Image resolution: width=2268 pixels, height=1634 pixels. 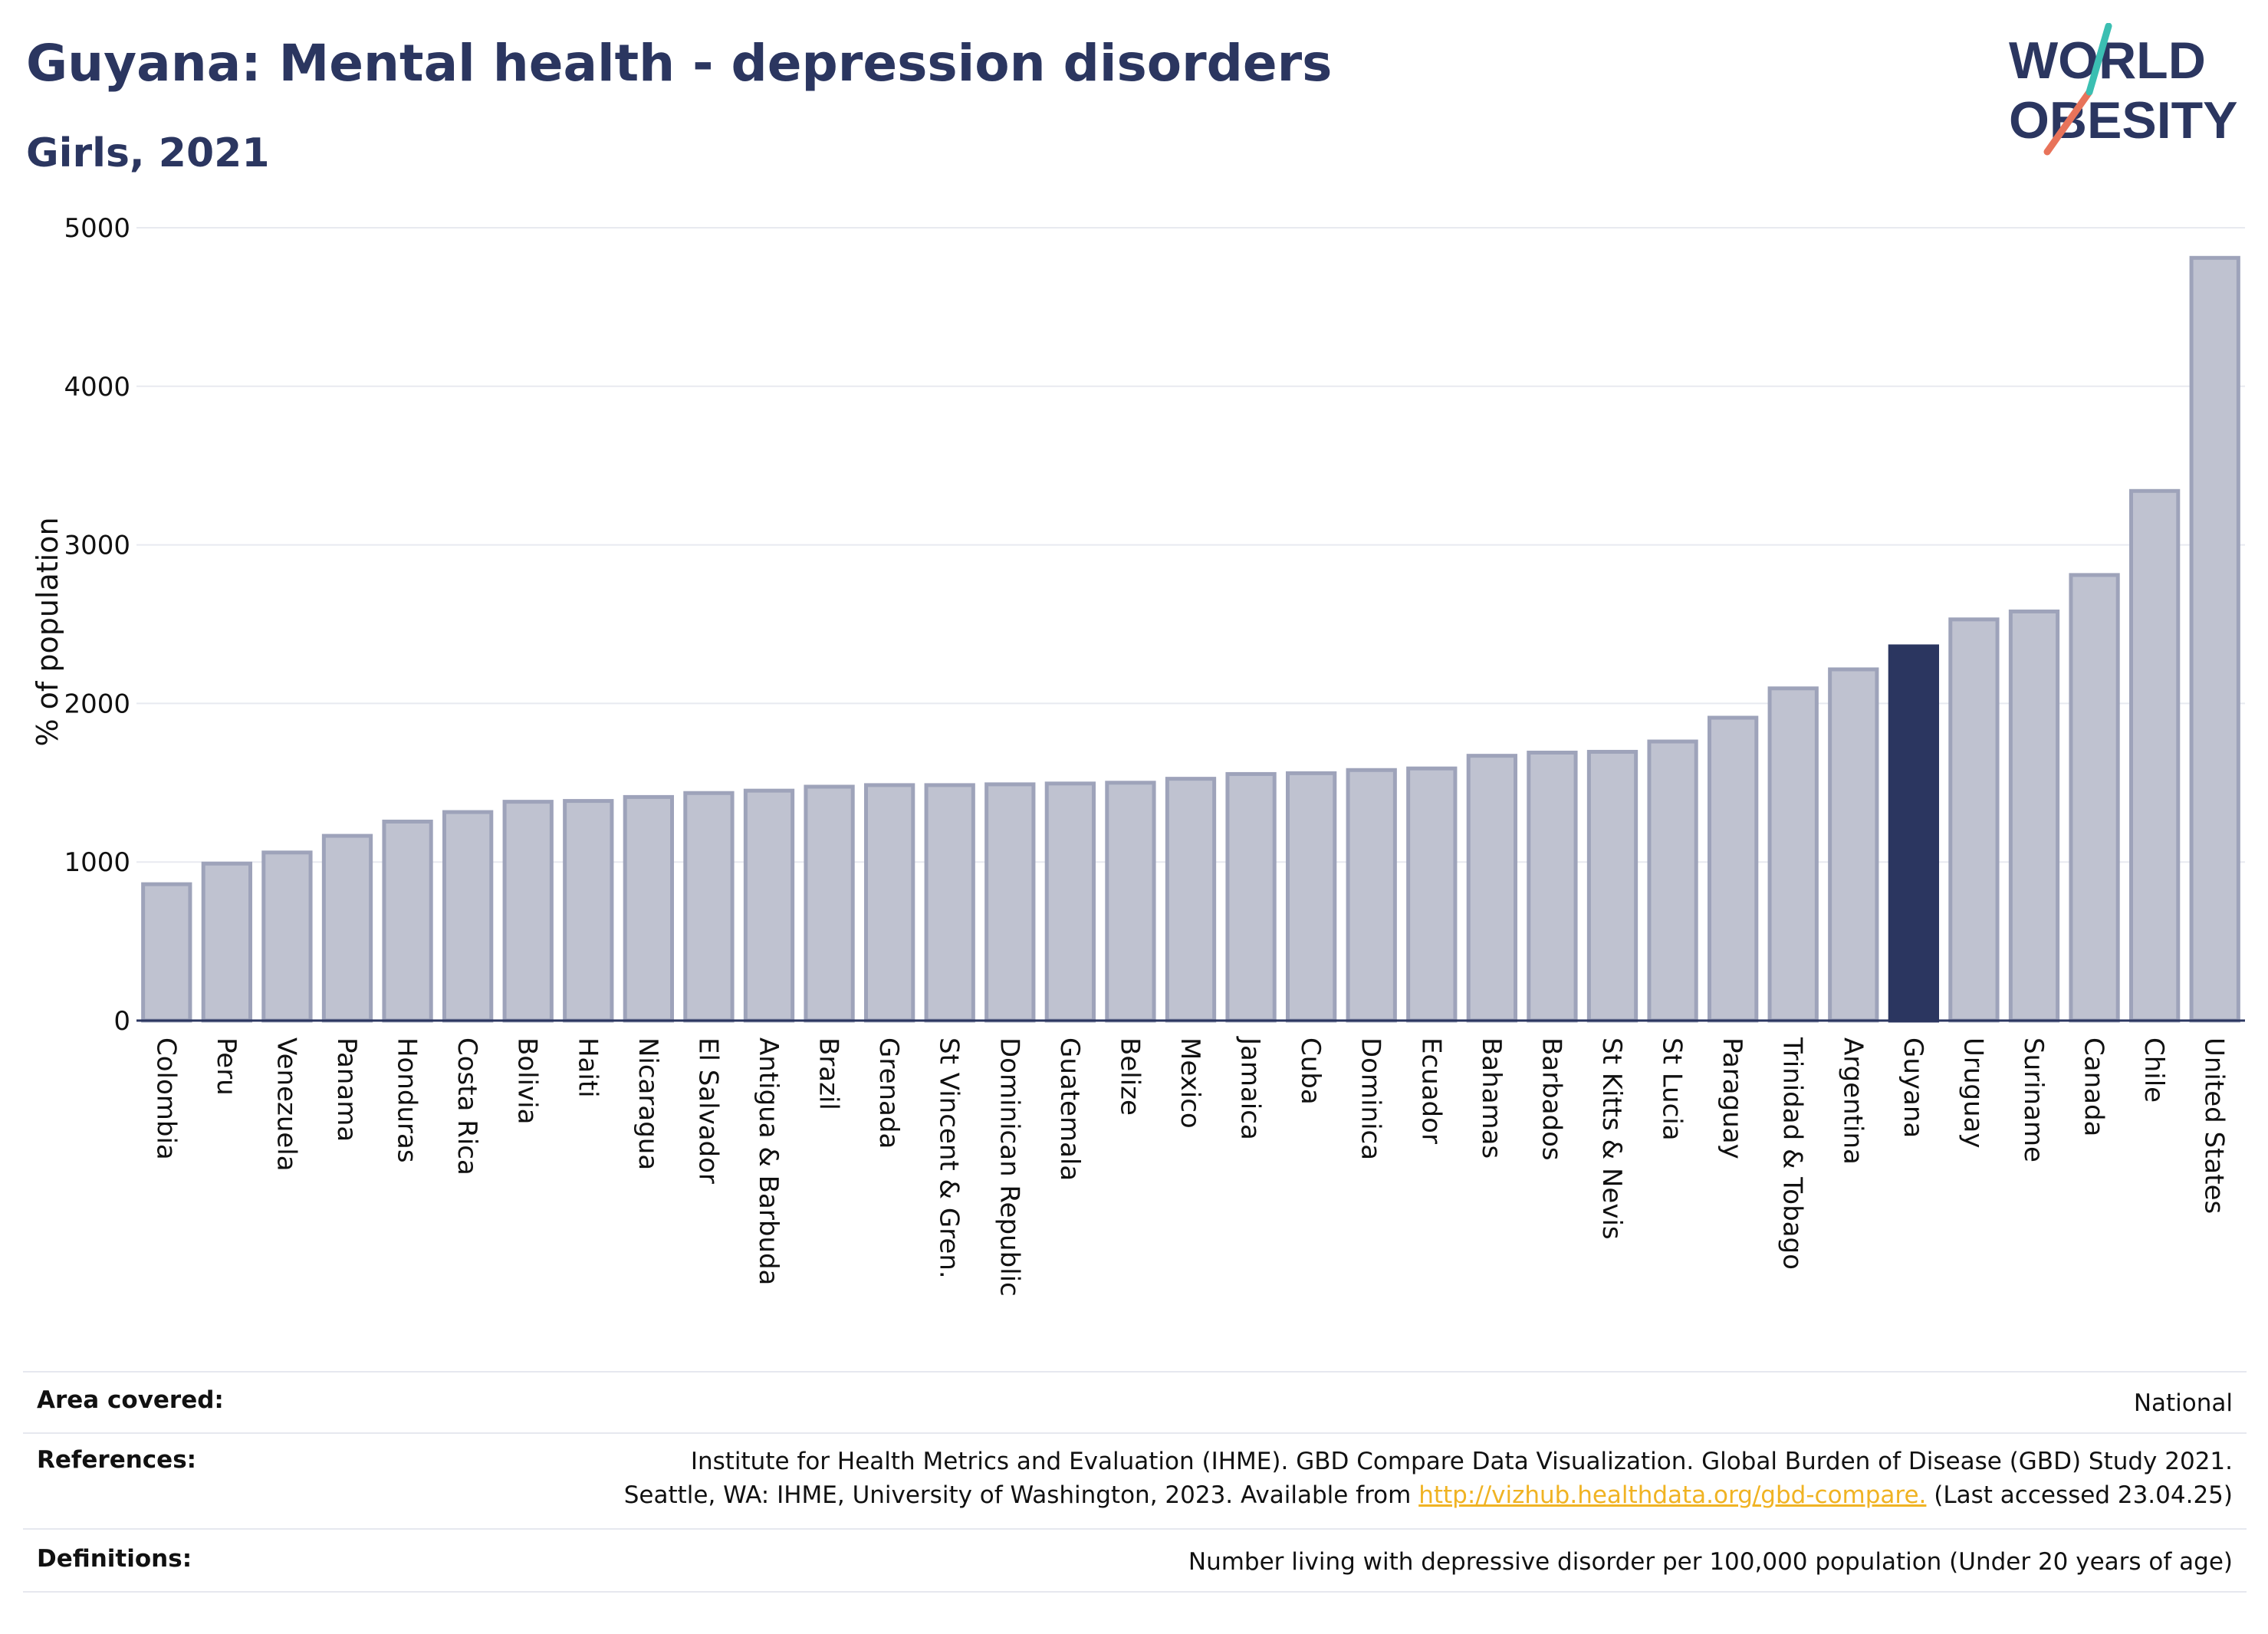 What do you see at coordinates (1191, 900) in the screenshot?
I see `bar-mexico` at bounding box center [1191, 900].